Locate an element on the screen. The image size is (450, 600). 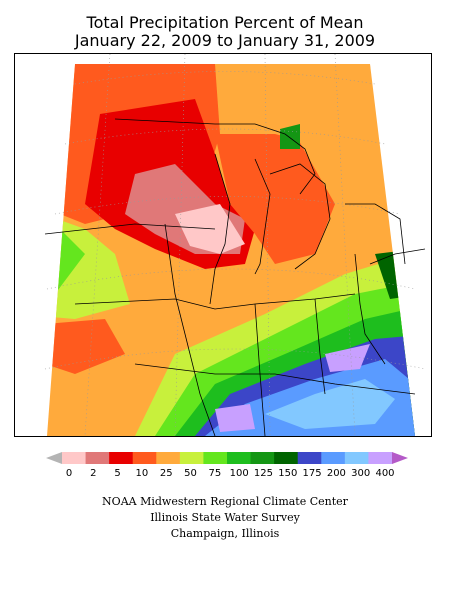
legend-label: 50 is located at coordinates (190, 473).